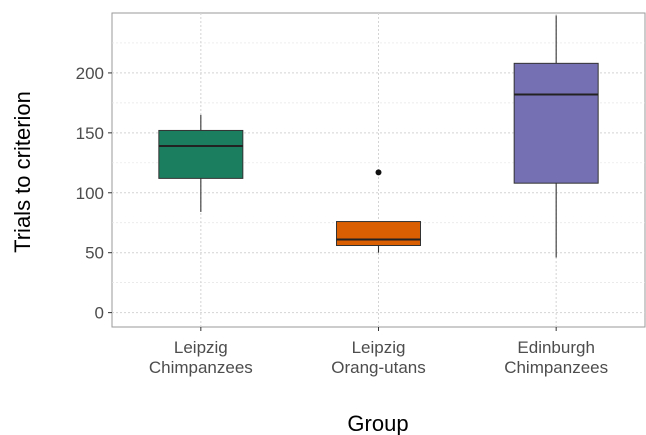  What do you see at coordinates (90, 133) in the screenshot?
I see `y-tick-label: 150` at bounding box center [90, 133].